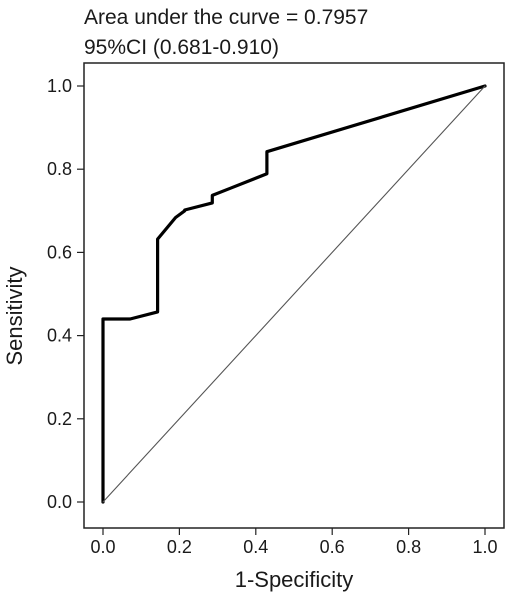 The height and width of the screenshot is (597, 510). I want to click on x-tick-label: 1.0, so click(484, 547).